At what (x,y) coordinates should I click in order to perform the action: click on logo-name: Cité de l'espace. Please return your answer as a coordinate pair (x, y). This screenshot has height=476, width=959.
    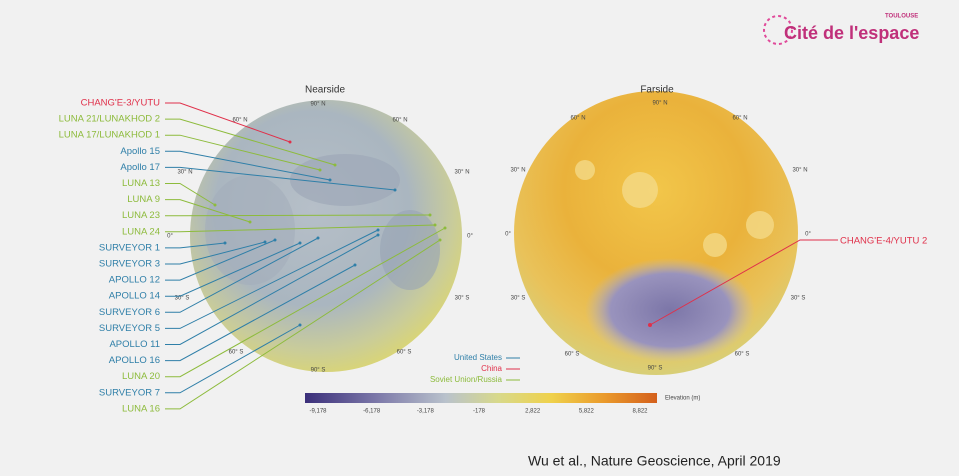
    Looking at the image, I should click on (851, 33).